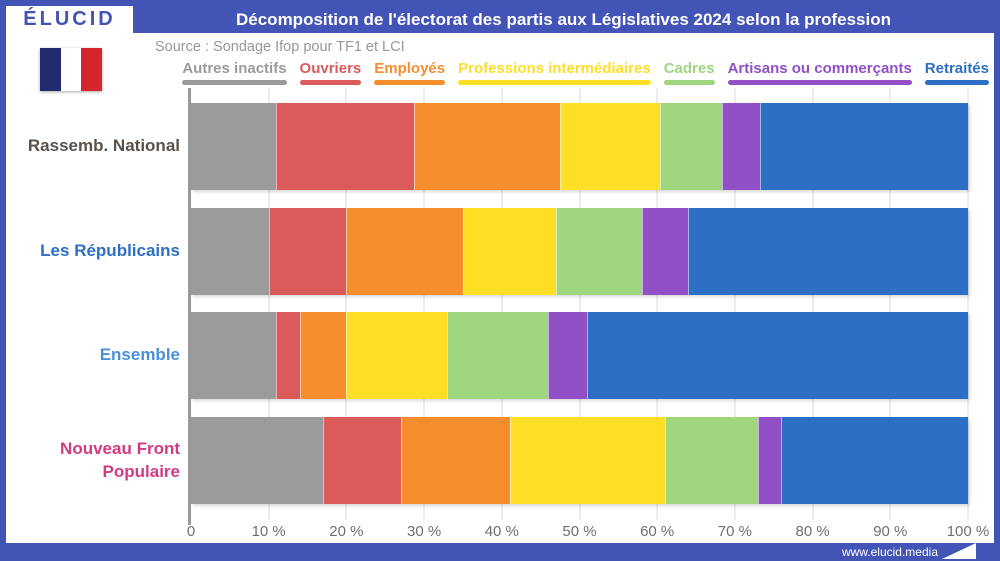 This screenshot has height=561, width=1000. I want to click on x-tick-label: 30 %, so click(424, 531).